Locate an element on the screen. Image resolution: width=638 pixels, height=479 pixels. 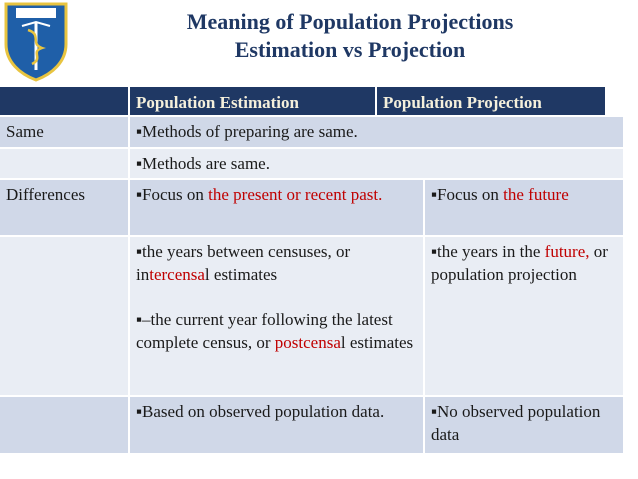
table-cell: ▪No observed population data is located at coordinates (525, 426).